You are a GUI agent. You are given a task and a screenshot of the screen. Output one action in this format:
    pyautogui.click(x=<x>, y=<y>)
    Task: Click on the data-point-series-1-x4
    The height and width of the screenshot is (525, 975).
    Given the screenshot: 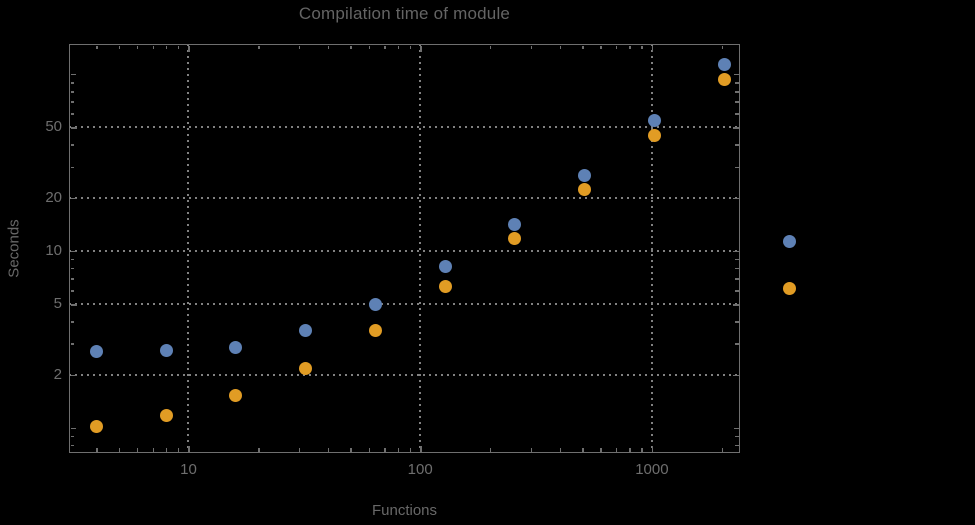 What is the action you would take?
    pyautogui.click(x=96, y=351)
    